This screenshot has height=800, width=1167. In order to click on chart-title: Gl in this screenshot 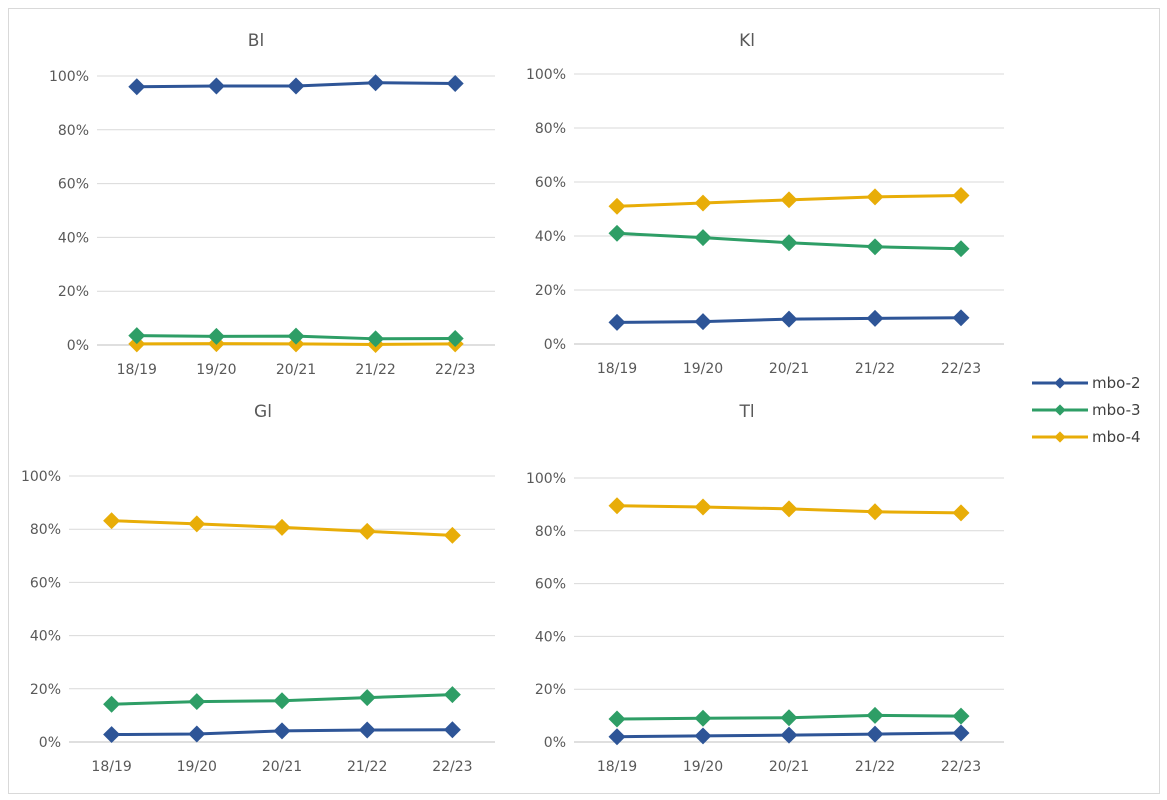, I will do `click(263, 412)`.